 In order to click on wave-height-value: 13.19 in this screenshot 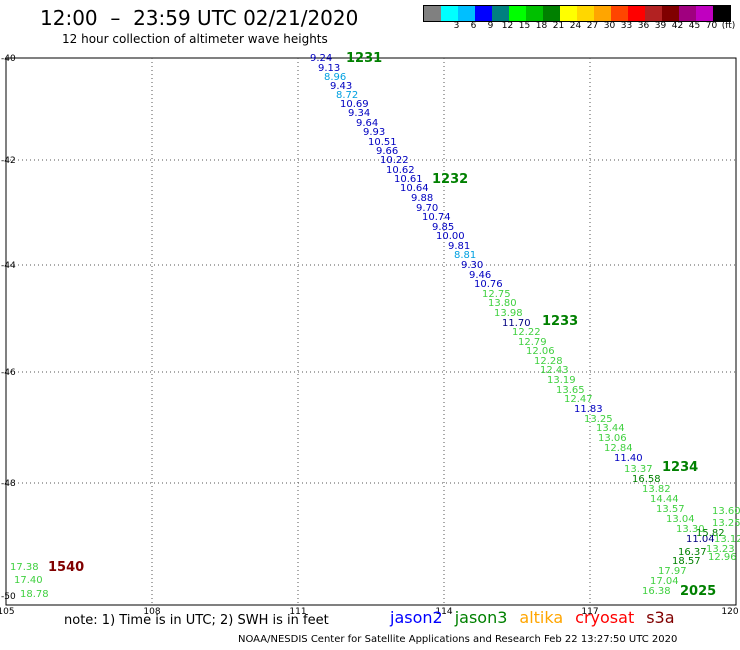, I will do `click(561, 380)`.